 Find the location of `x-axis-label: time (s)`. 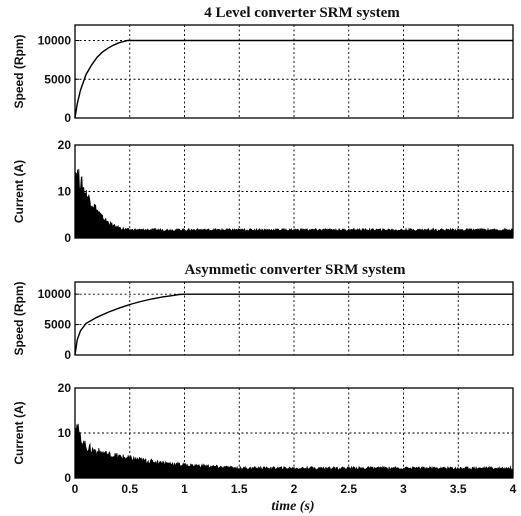

x-axis-label: time (s) is located at coordinates (292, 506).